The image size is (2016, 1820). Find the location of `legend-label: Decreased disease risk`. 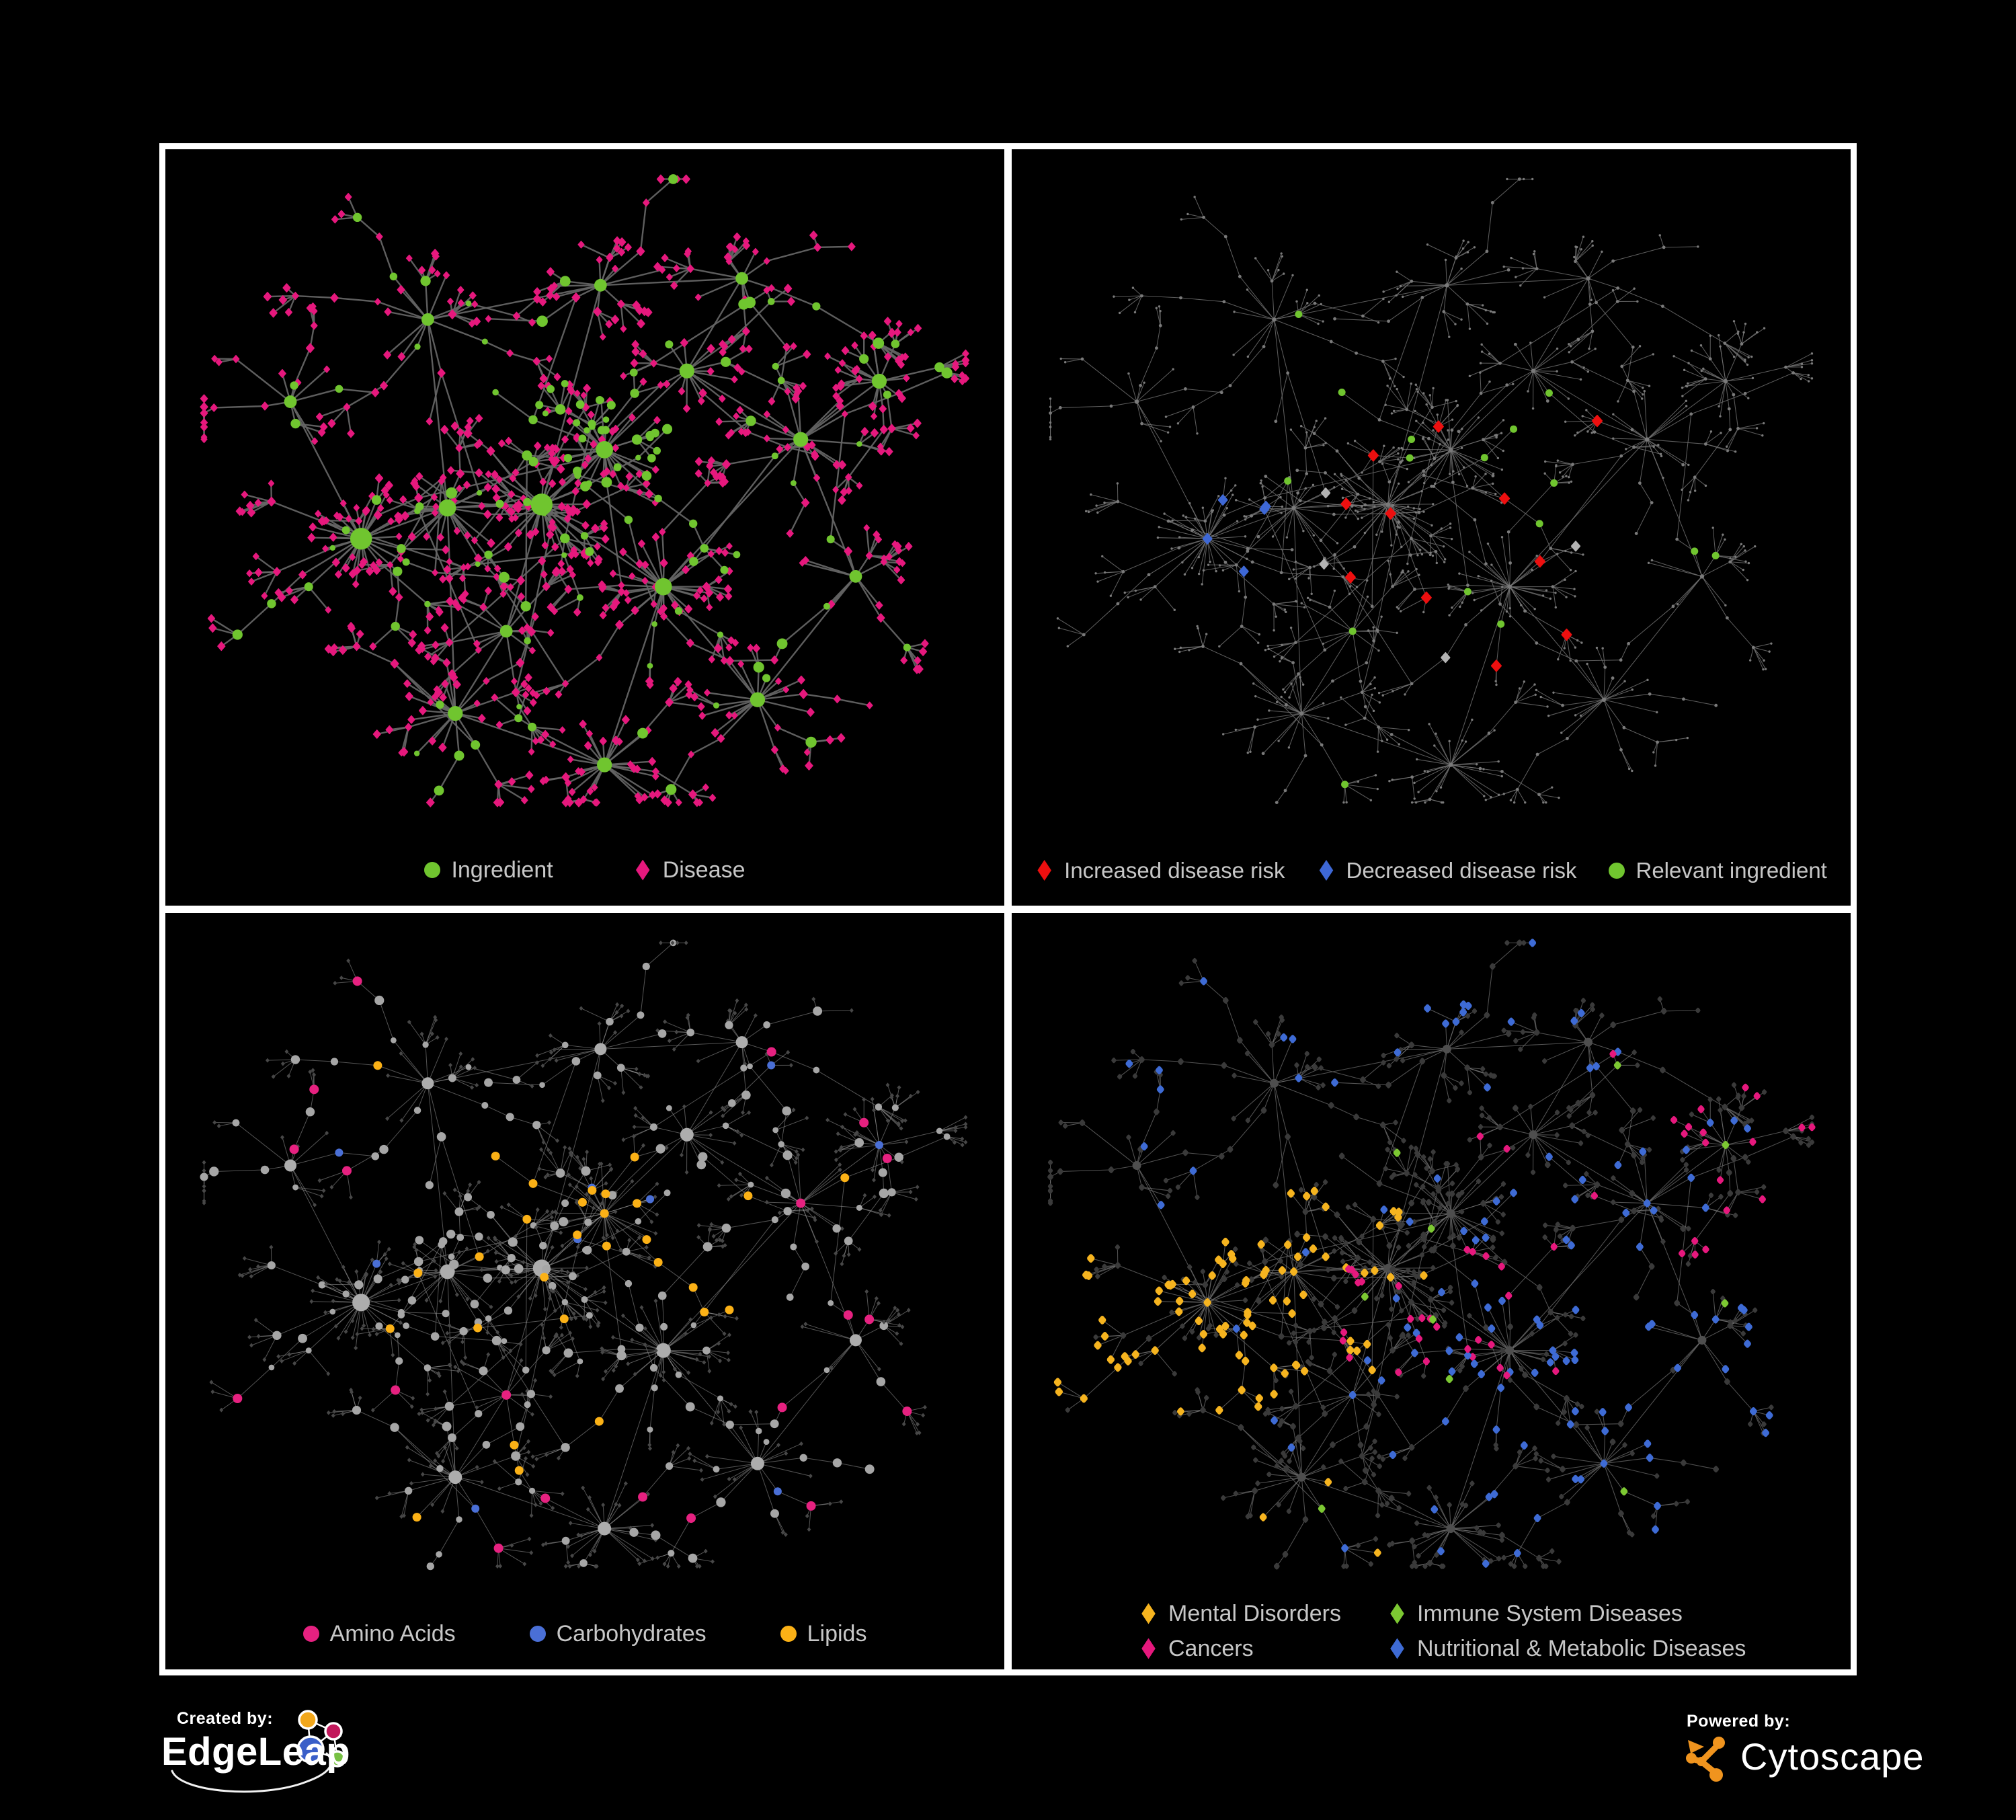

legend-label: Decreased disease risk is located at coordinates (1461, 870).